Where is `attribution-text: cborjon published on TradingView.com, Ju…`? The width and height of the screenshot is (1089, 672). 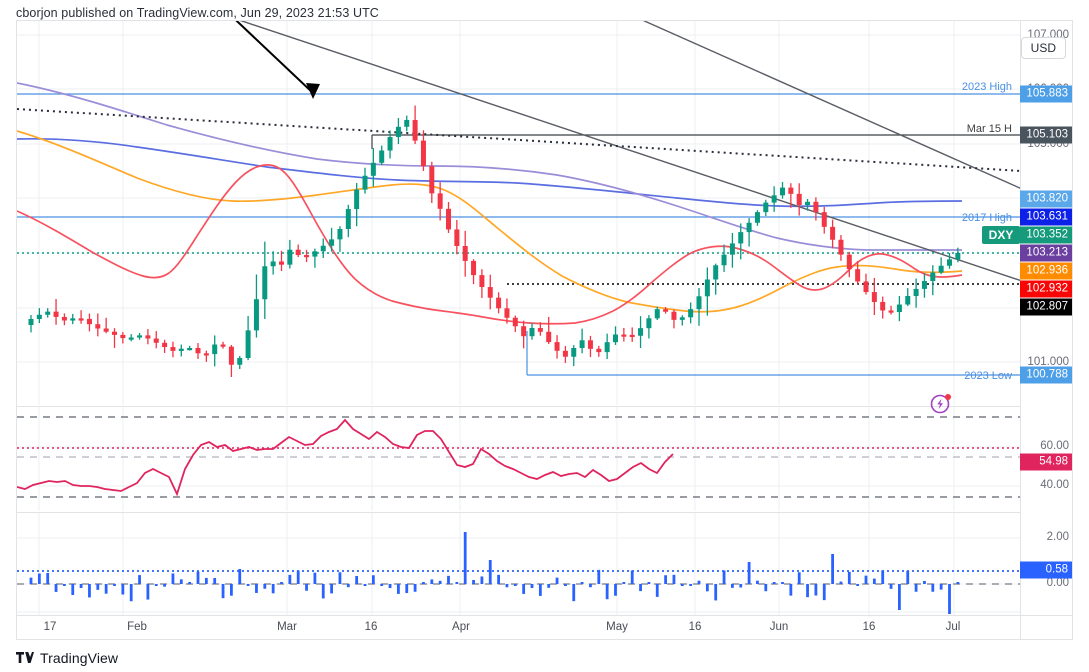
attribution-text: cborjon published on TradingView.com, Ju… is located at coordinates (197, 13).